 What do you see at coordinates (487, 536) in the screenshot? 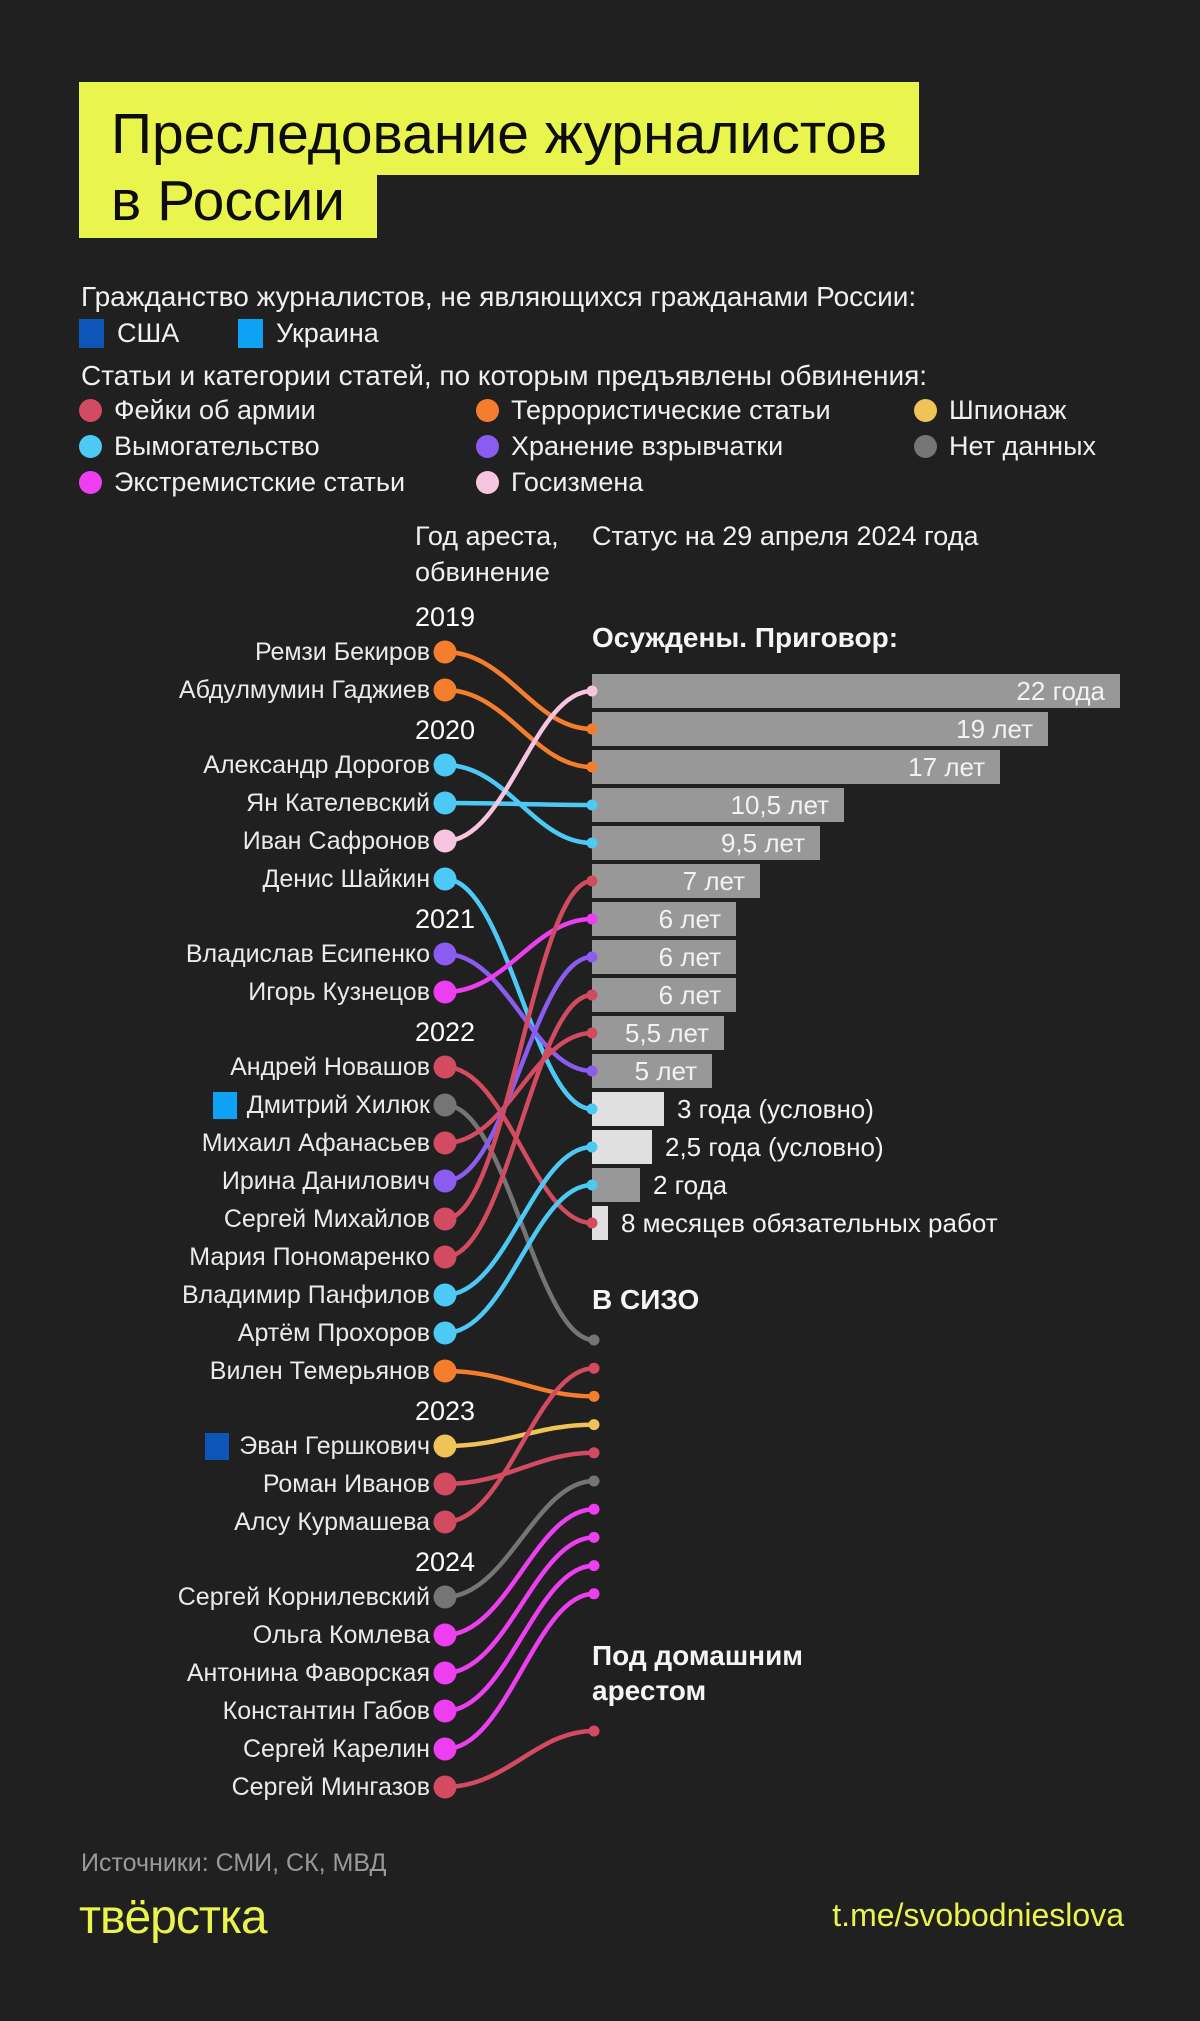
I see `left-column-header-line1: Год ареста,` at bounding box center [487, 536].